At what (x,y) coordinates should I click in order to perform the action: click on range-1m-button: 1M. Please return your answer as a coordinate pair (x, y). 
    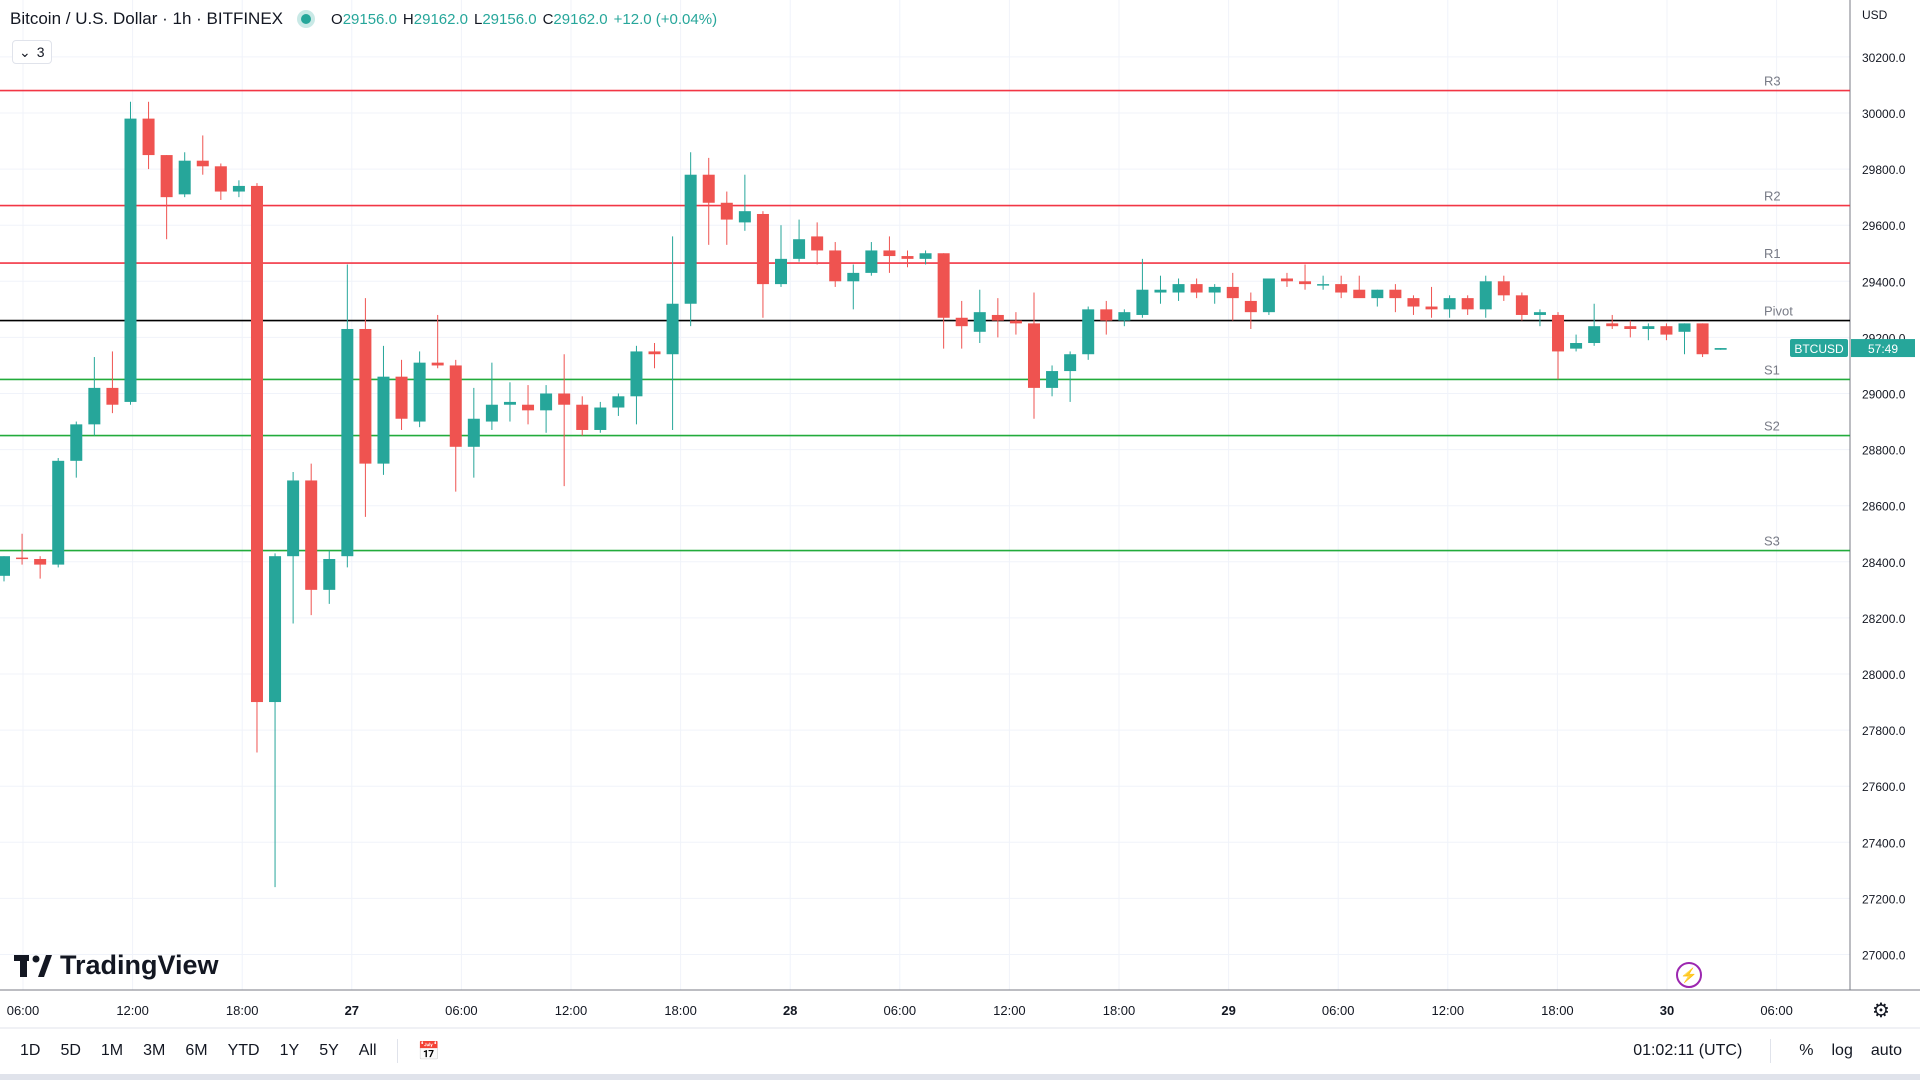
    Looking at the image, I should click on (112, 1050).